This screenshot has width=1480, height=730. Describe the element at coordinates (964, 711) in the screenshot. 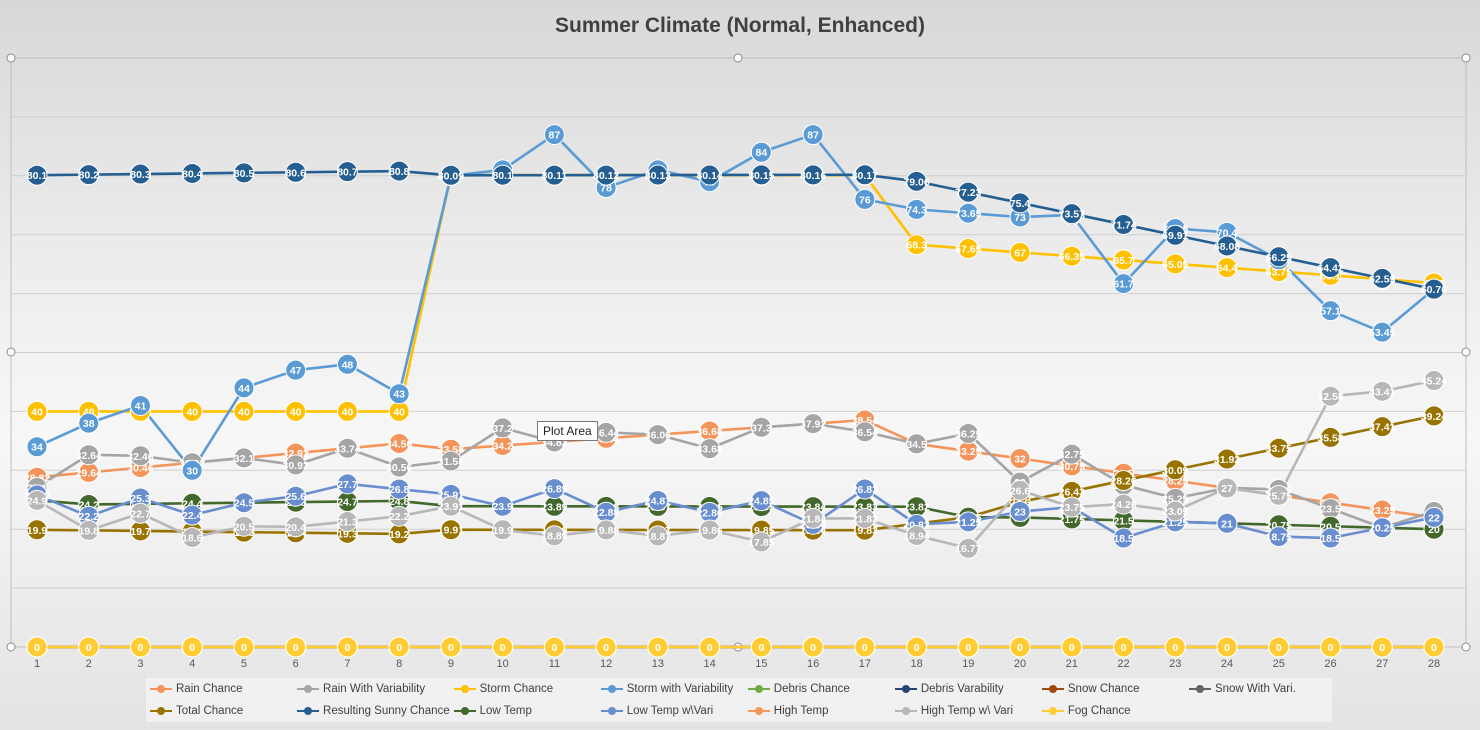

I see `legend-entry: High Temp w\ Vari` at that location.